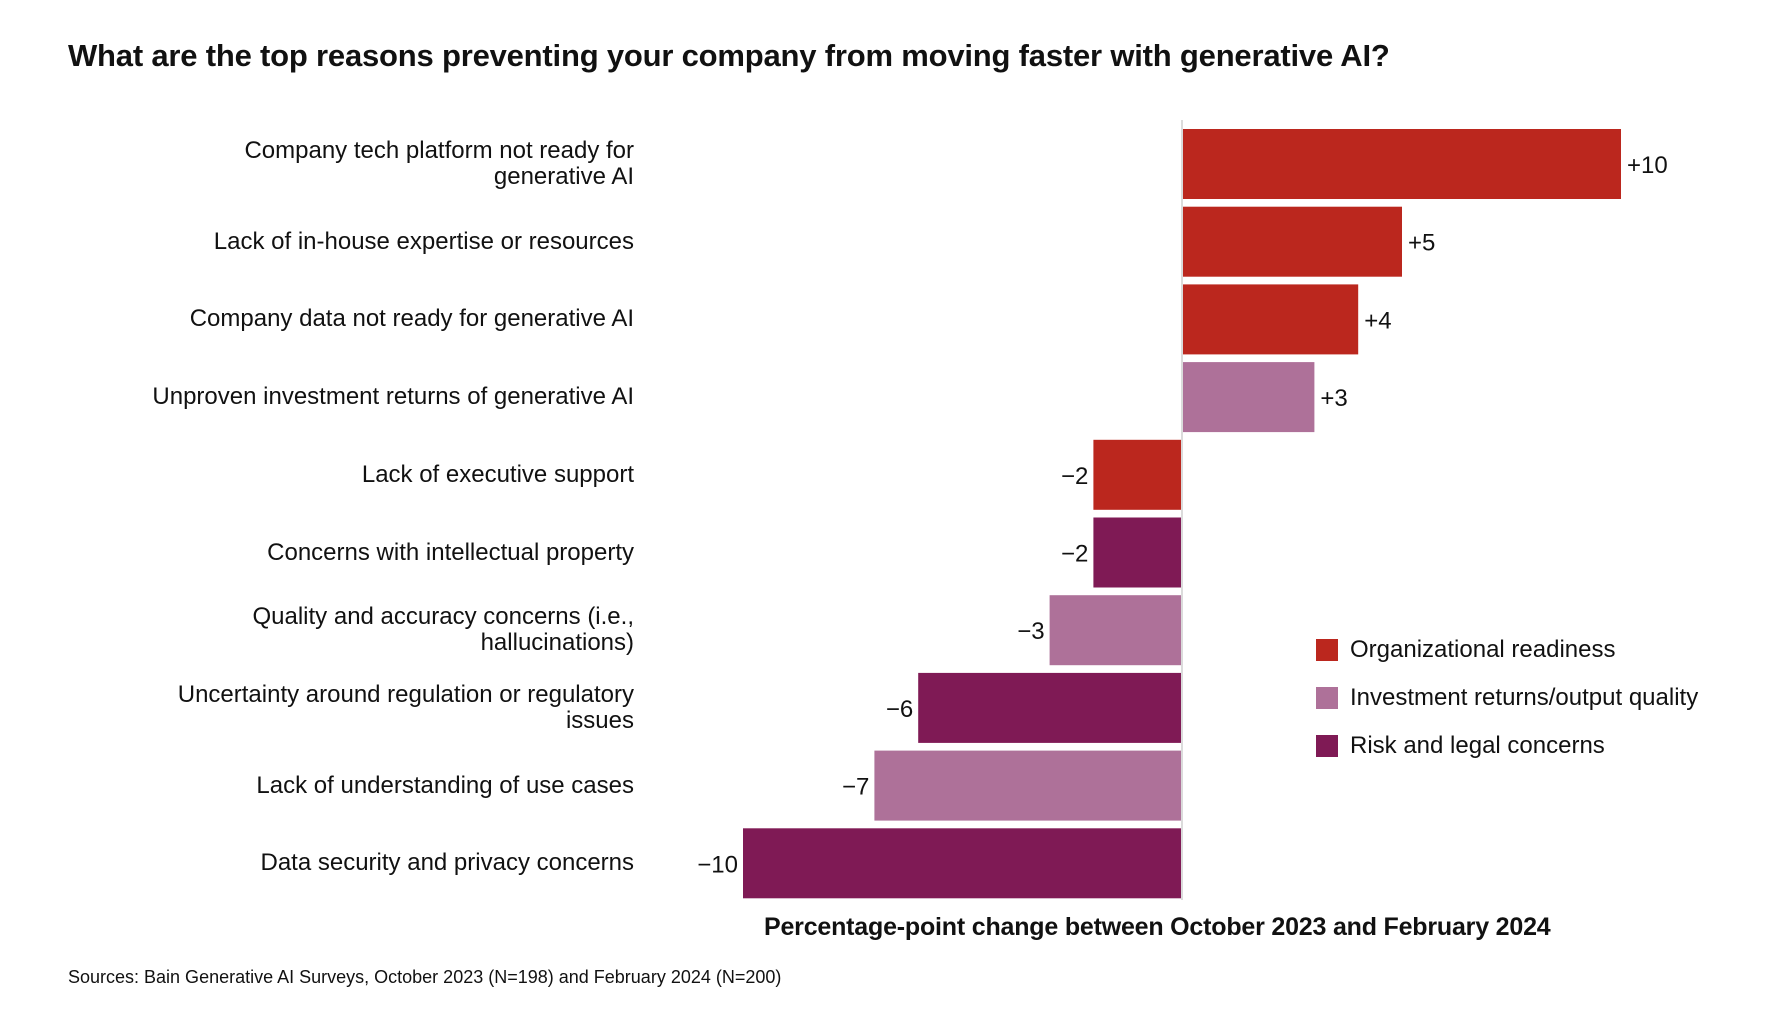 The image size is (1778, 1030). I want to click on category-label: Concerns with intellectual property, so click(450, 552).